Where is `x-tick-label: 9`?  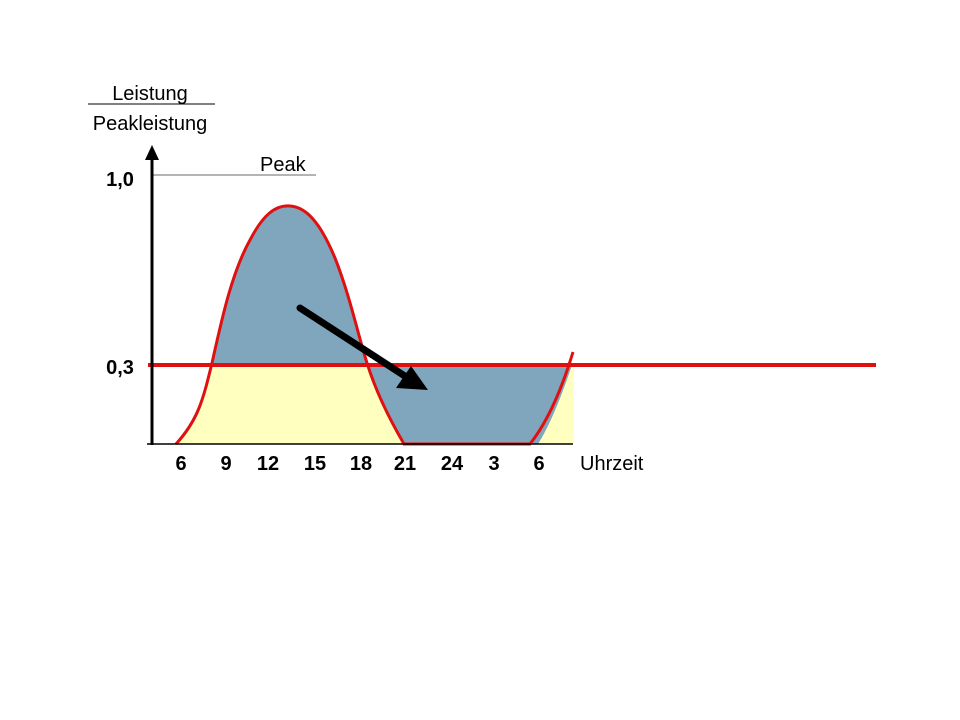 x-tick-label: 9 is located at coordinates (225, 464).